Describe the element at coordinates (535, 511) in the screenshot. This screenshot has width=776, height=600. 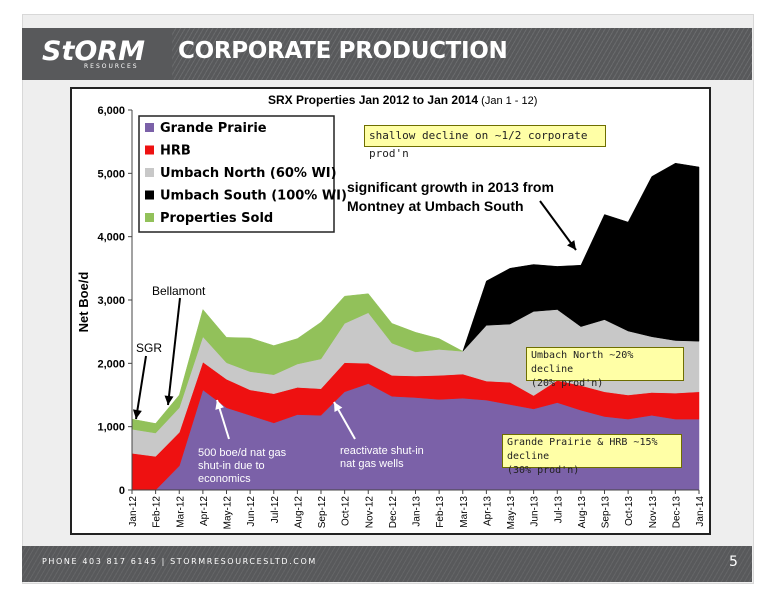
I see `x-tick-label: Jun-13` at that location.